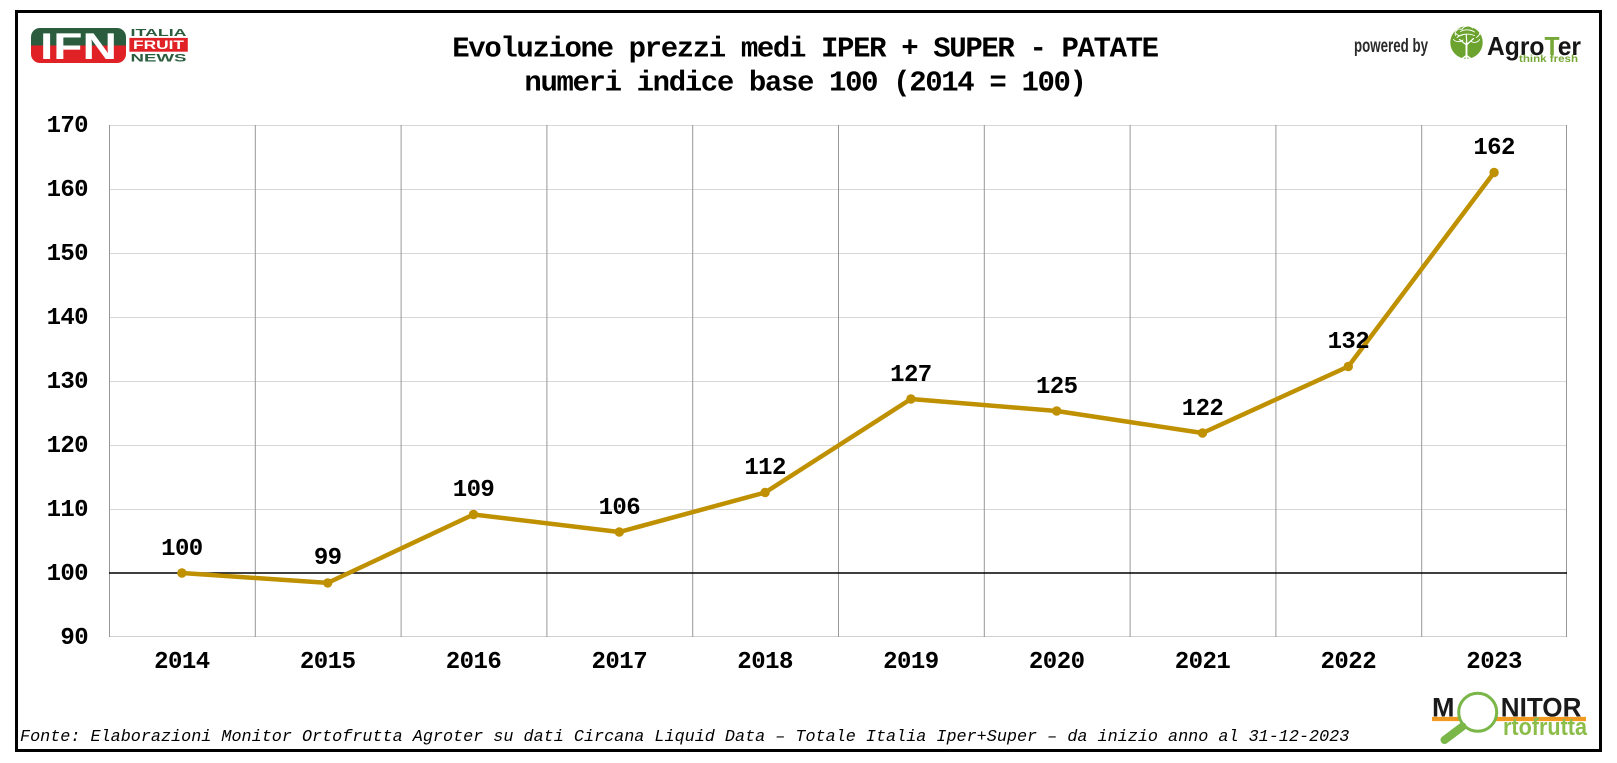  Describe the element at coordinates (159, 45) in the screenshot. I see `svg-text: FRUIT` at that location.